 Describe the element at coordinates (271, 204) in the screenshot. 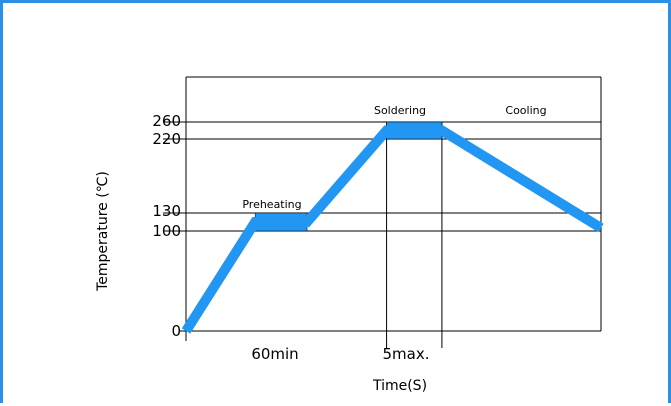

I see `stage-label-preheating: Preheating` at that location.